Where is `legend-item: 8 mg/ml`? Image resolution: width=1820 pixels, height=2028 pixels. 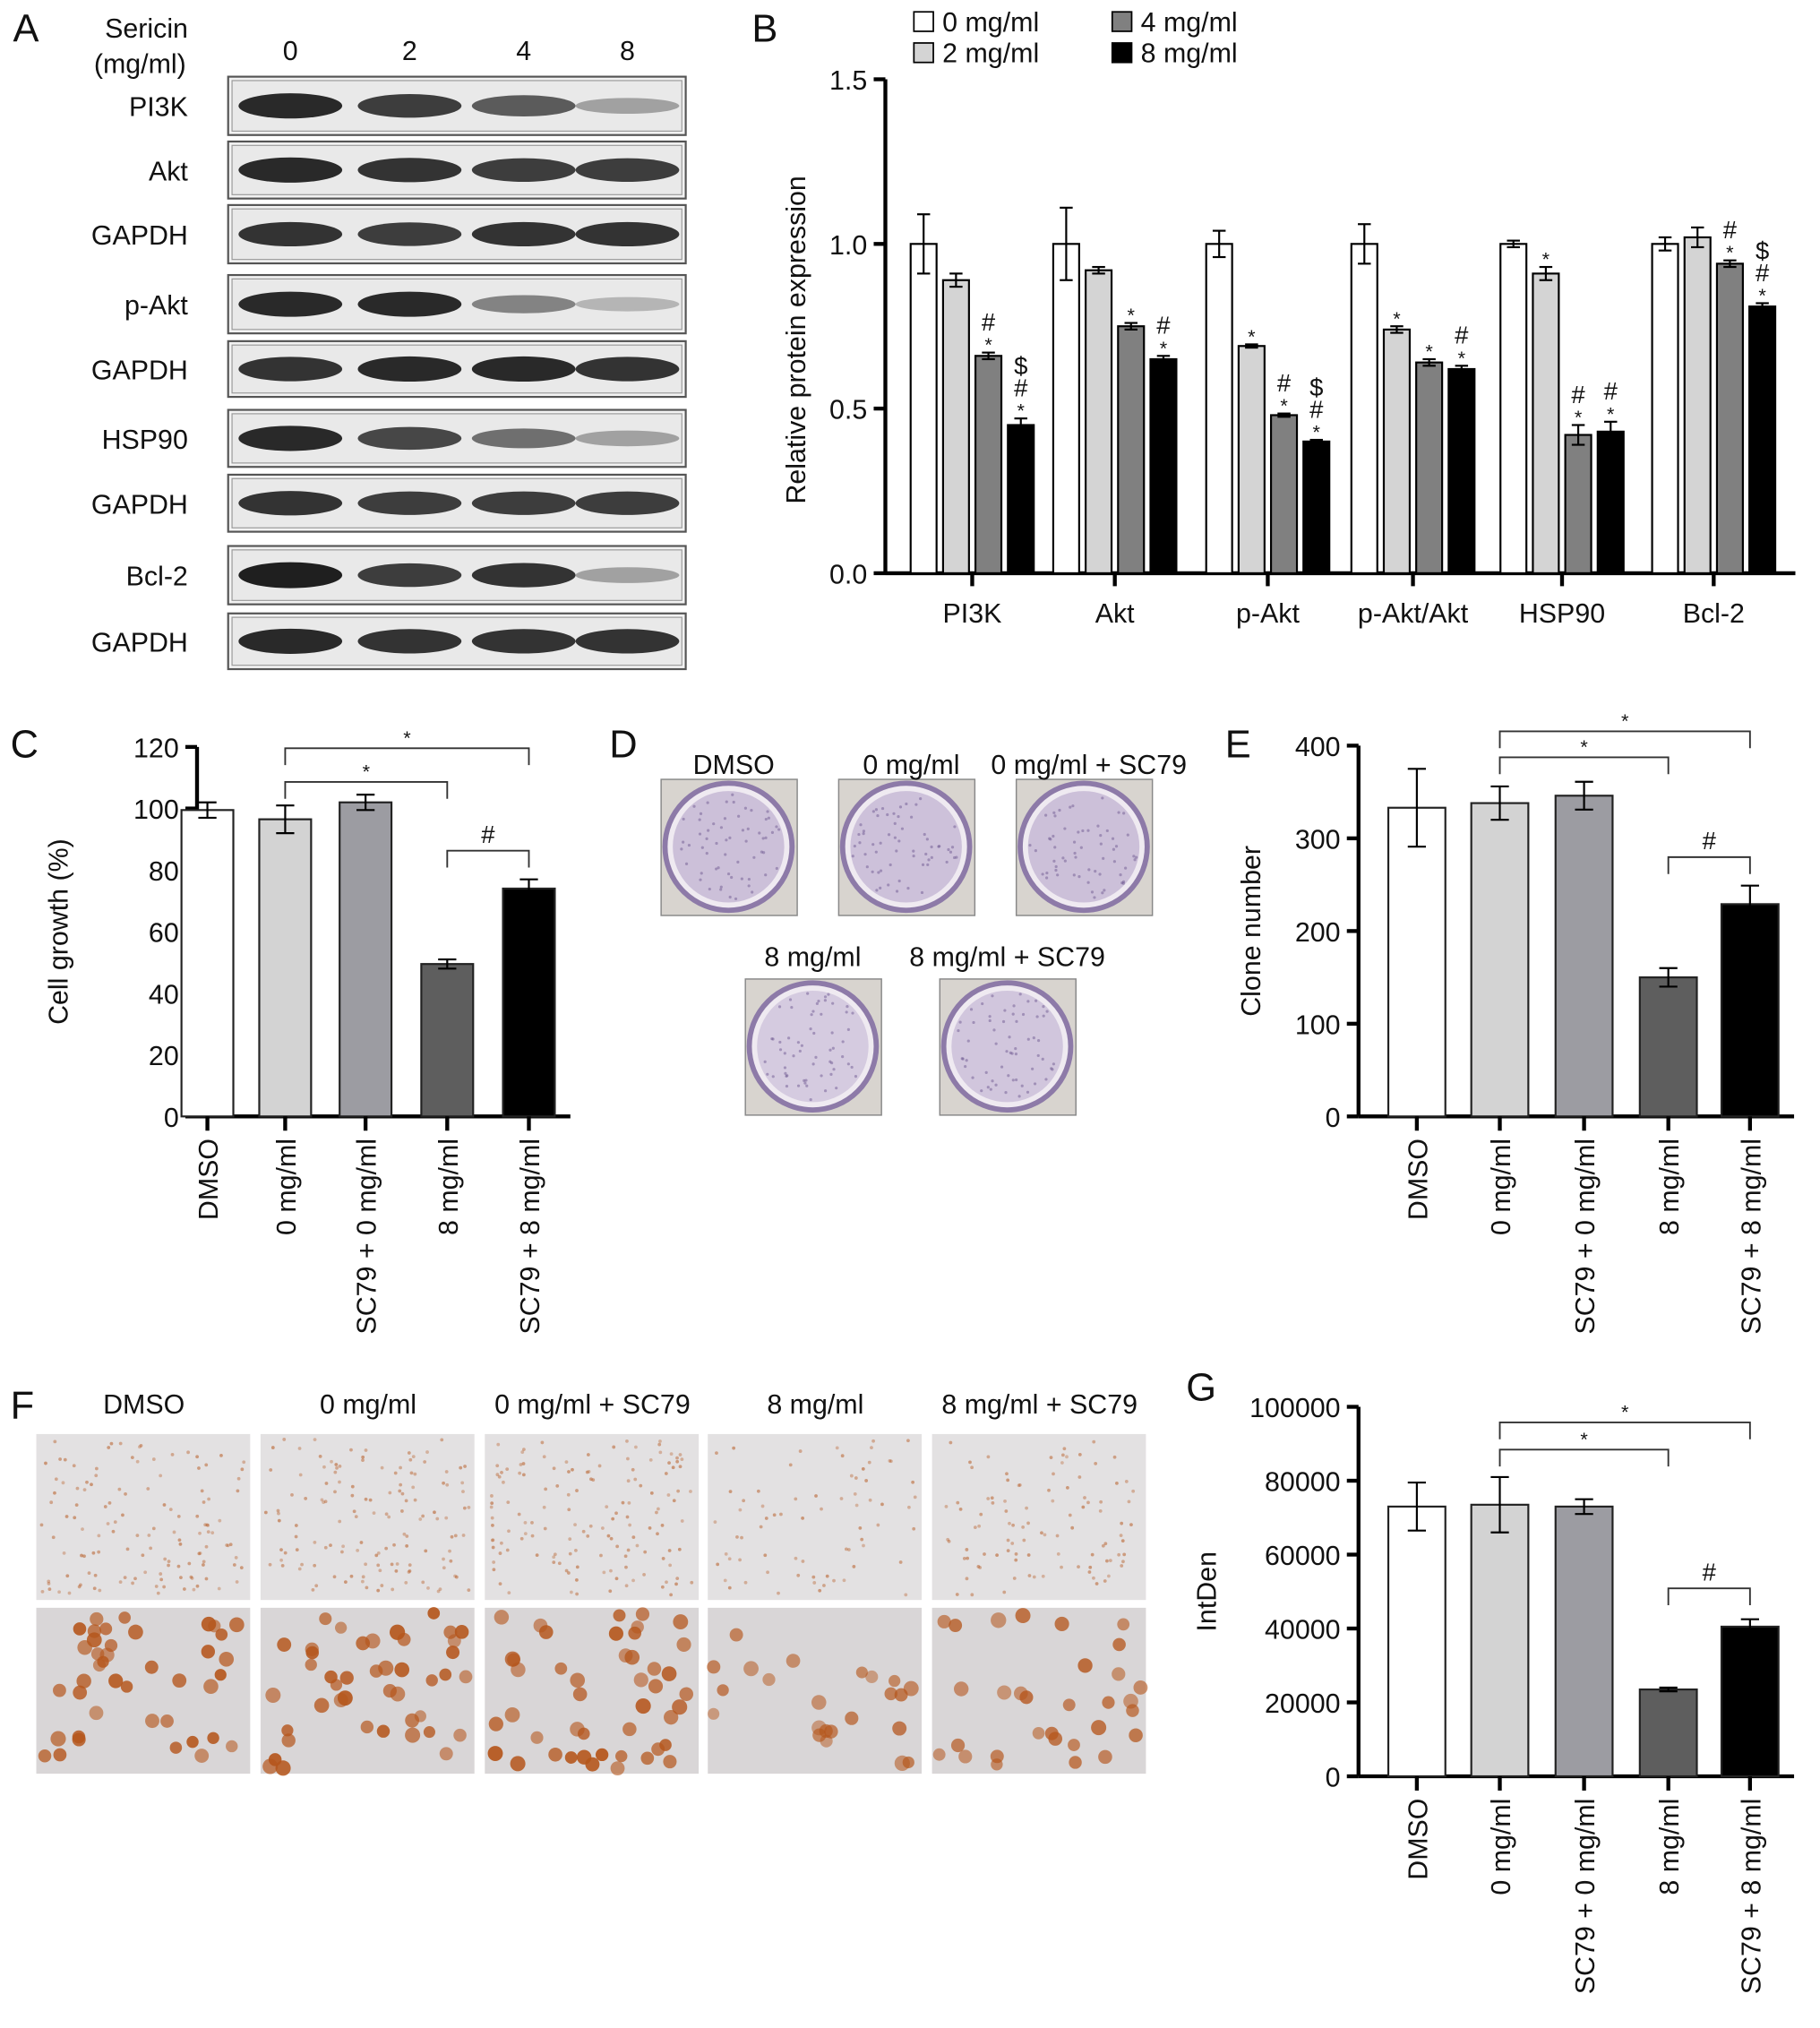 legend-item: 8 mg/ml is located at coordinates (1174, 54).